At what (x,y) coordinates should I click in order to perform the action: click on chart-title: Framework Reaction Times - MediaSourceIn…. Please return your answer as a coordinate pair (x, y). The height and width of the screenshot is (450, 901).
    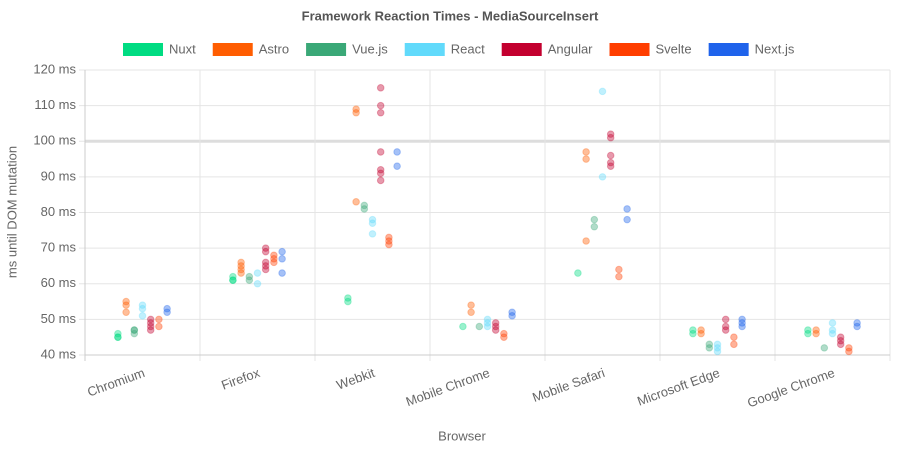
    Looking at the image, I should click on (450, 15).